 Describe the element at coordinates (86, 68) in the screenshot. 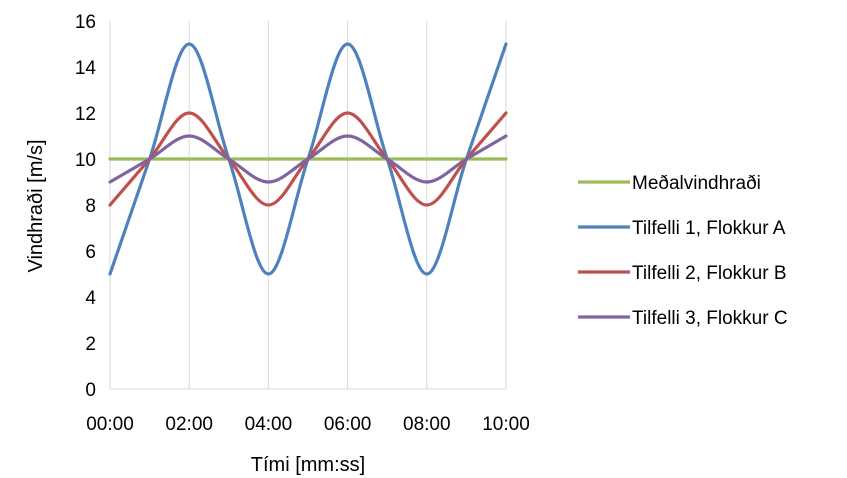

I see `y-tick-label: 14` at that location.